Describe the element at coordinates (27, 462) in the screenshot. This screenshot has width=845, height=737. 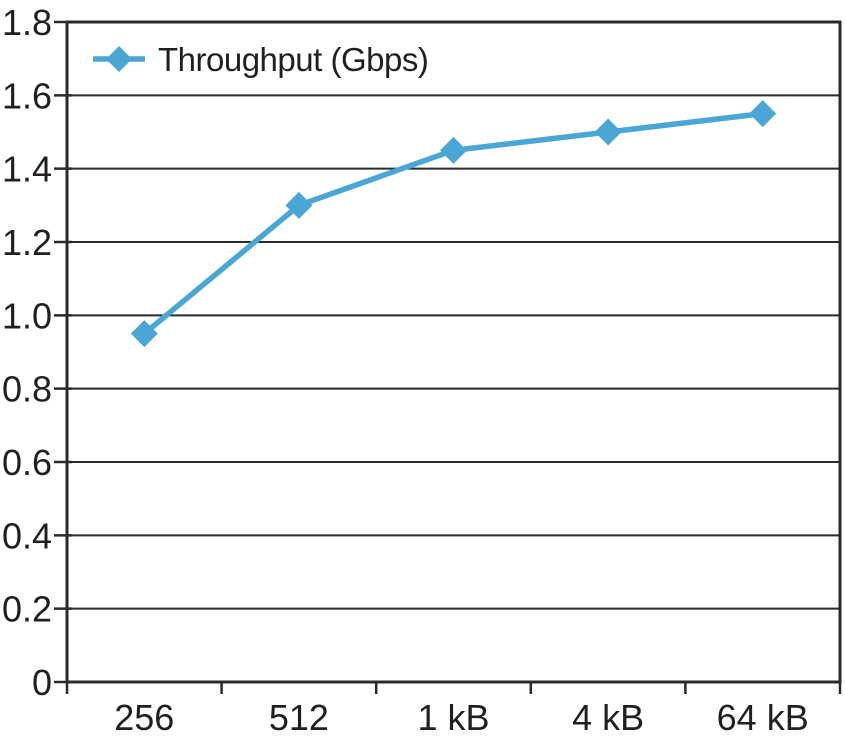
I see `y-tick-label: 0.6` at that location.